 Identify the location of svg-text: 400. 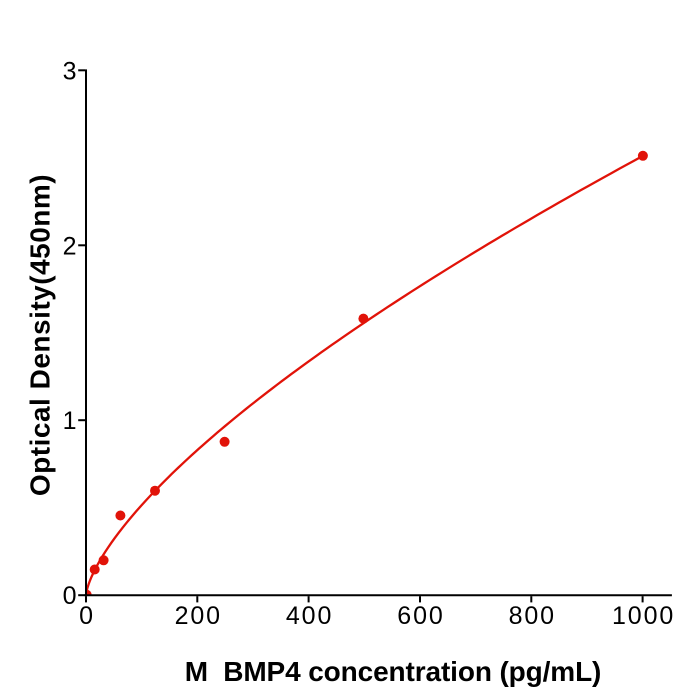
(309, 616).